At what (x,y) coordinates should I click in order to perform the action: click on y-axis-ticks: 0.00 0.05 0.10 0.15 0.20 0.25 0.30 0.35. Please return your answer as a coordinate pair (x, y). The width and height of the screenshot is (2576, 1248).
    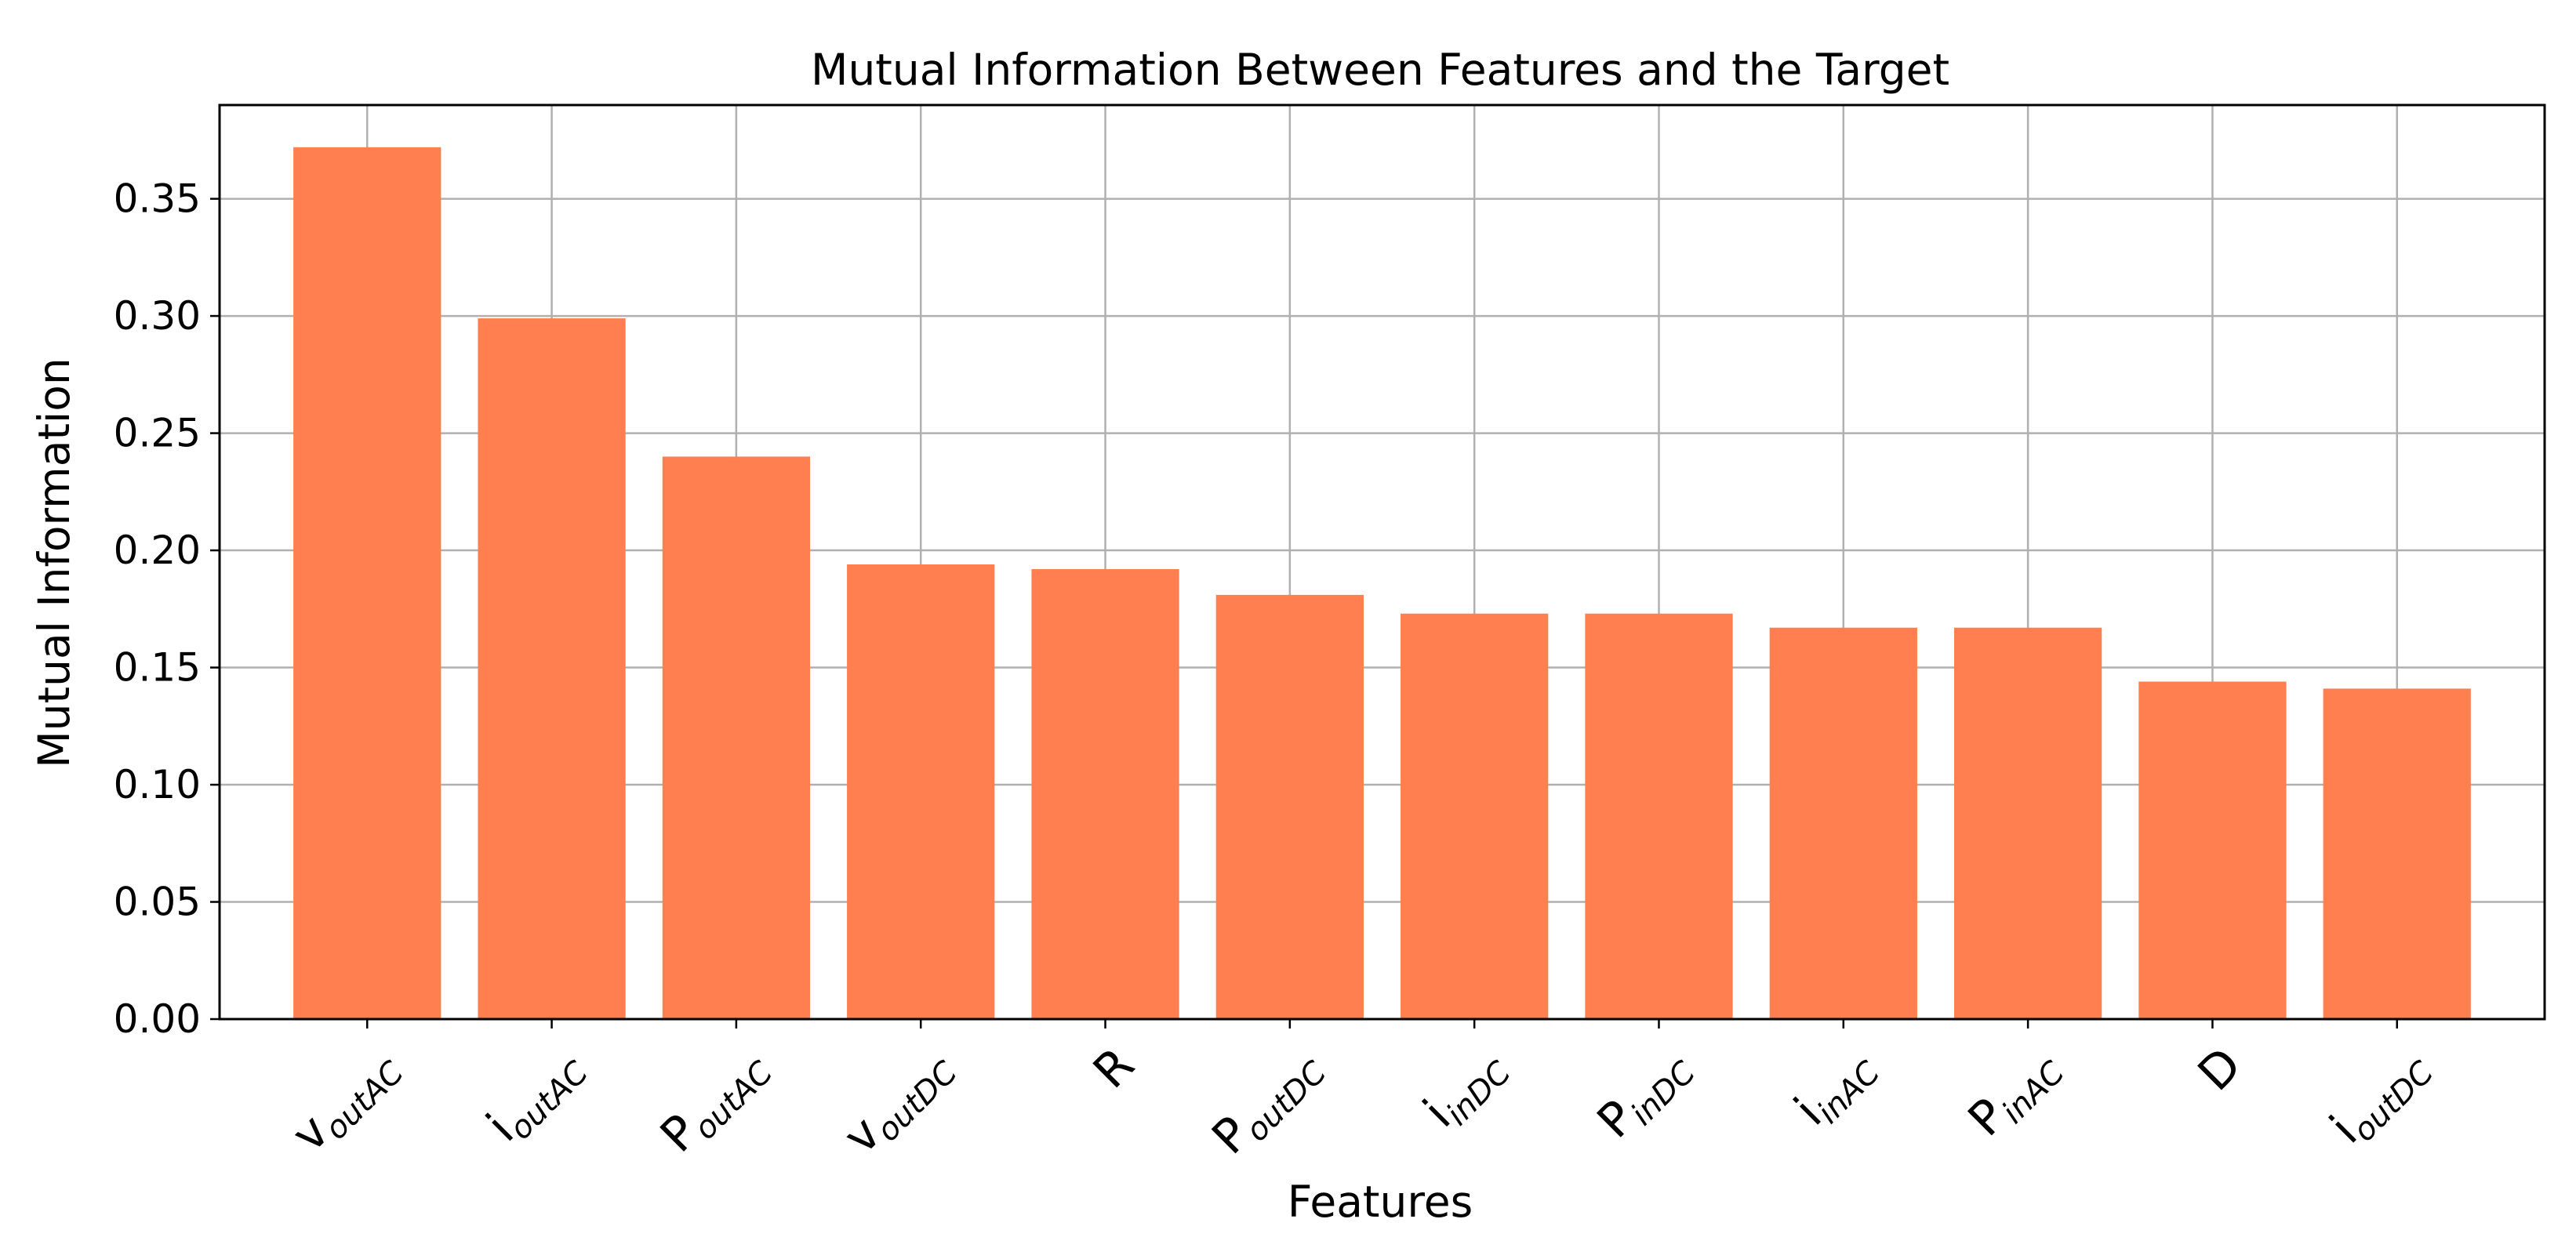
    Looking at the image, I should click on (167, 609).